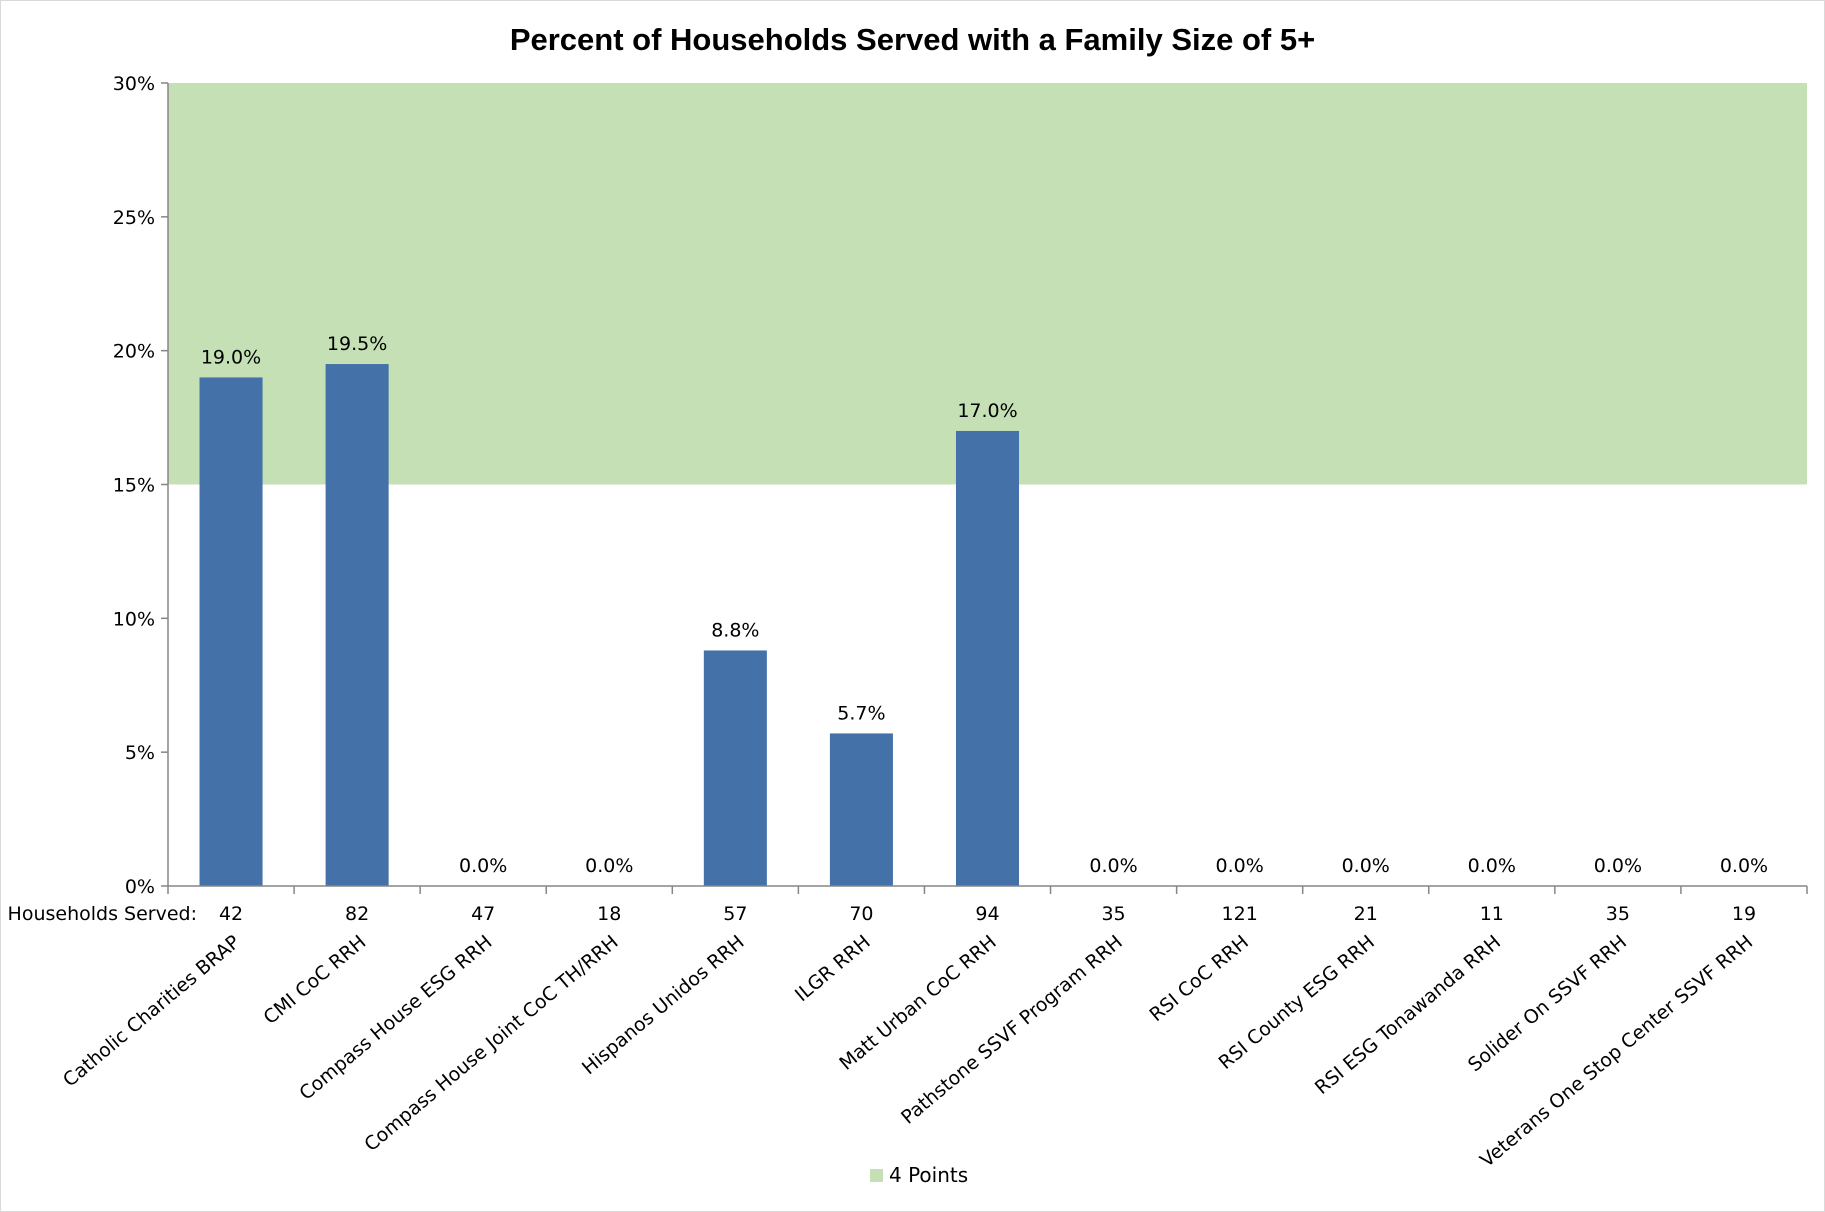 The width and height of the screenshot is (1825, 1212). I want to click on y-tick-label: 30%, so click(134, 84).